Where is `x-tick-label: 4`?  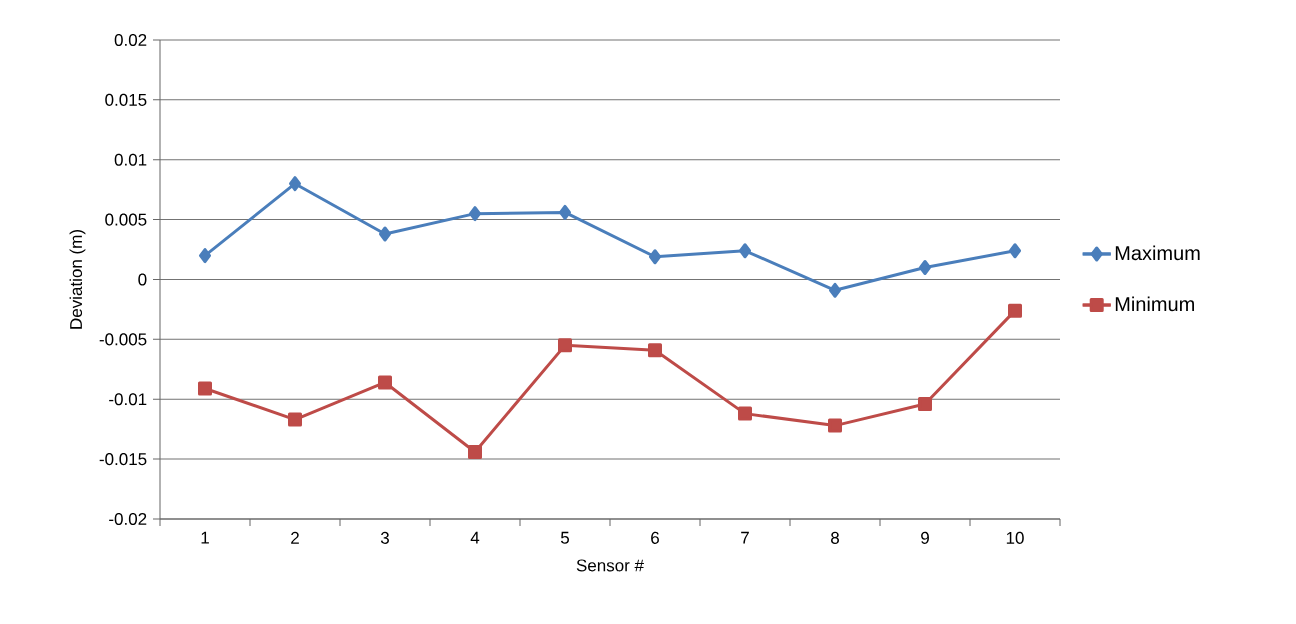
x-tick-label: 4 is located at coordinates (475, 537).